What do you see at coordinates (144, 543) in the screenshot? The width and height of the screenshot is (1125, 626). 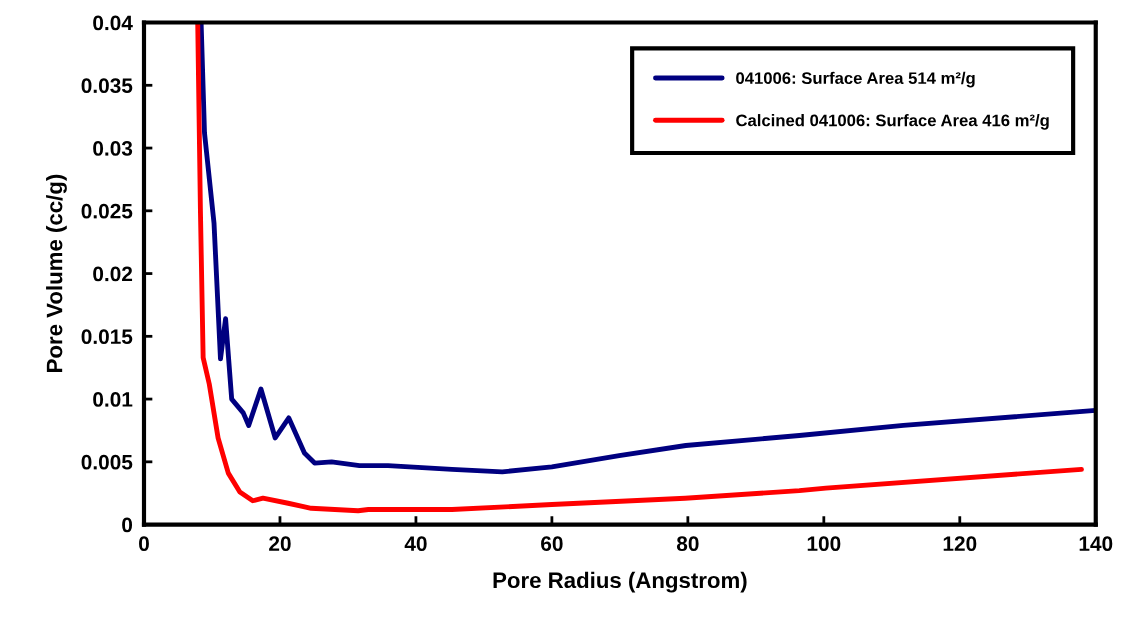 I see `x-tick-label: 0` at bounding box center [144, 543].